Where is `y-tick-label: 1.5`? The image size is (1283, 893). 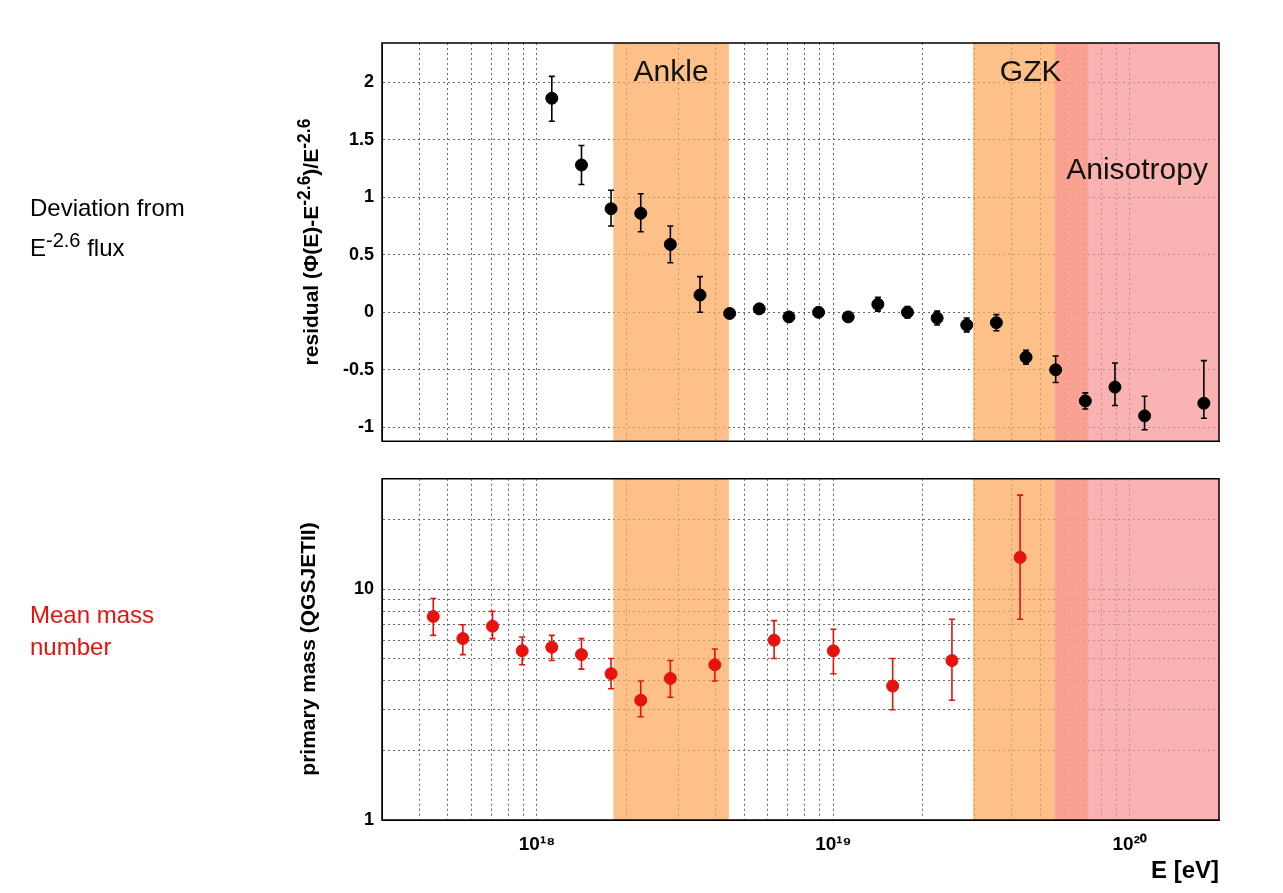
y-tick-label: 1.5 is located at coordinates (361, 138).